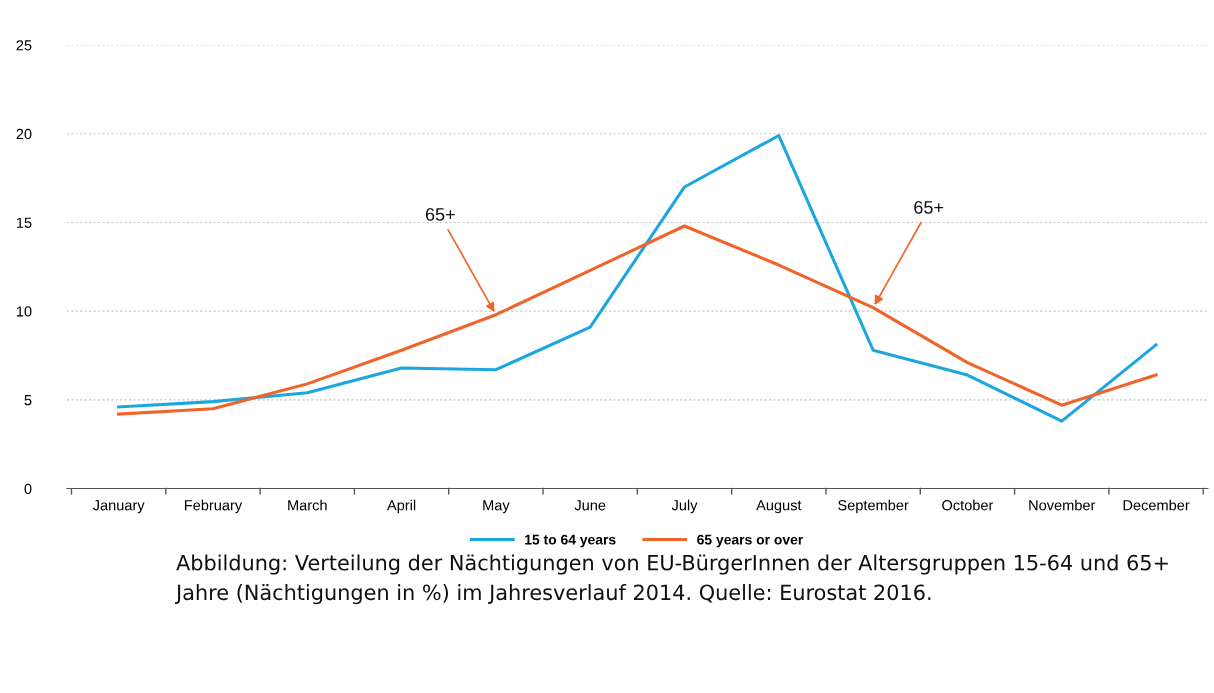 This screenshot has width=1214, height=693. Describe the element at coordinates (779, 507) in the screenshot. I see `x-tick-label: August` at that location.